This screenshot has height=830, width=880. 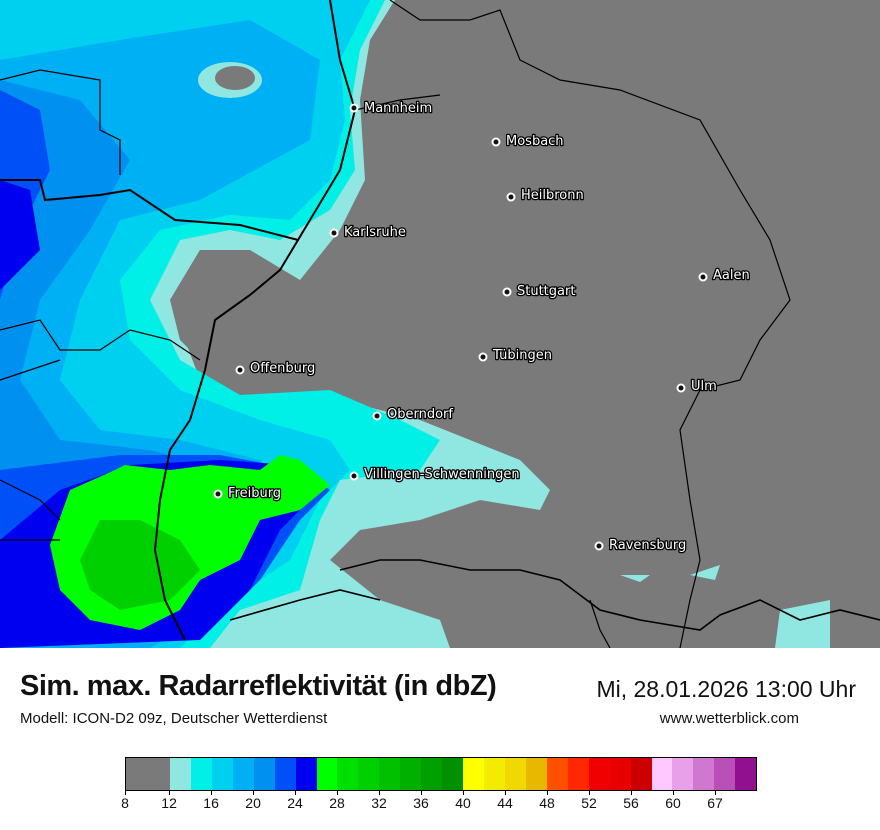 I want to click on svg-text: Villingen-Schwenningen, so click(x=442, y=474).